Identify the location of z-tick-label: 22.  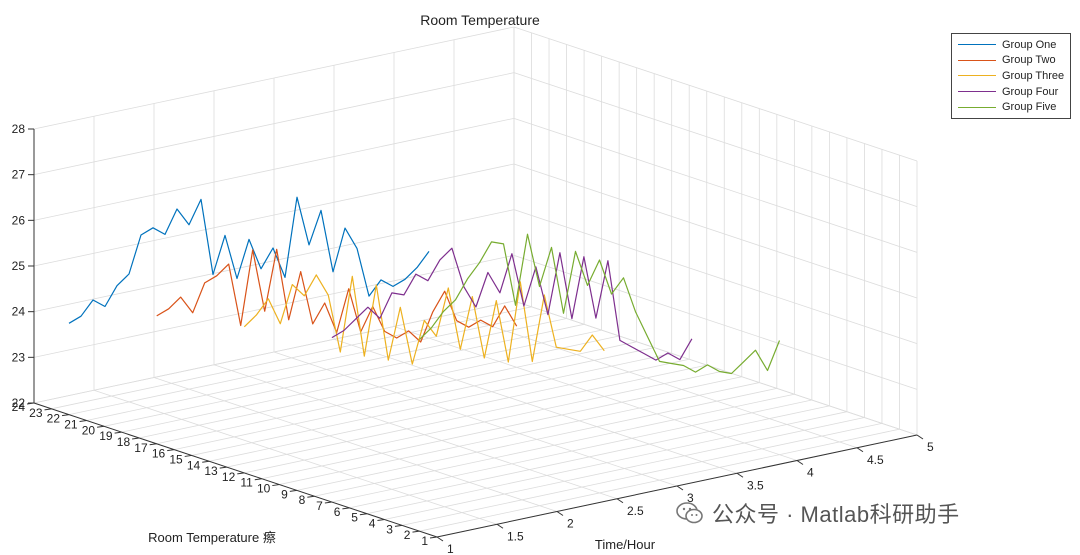
(19, 403).